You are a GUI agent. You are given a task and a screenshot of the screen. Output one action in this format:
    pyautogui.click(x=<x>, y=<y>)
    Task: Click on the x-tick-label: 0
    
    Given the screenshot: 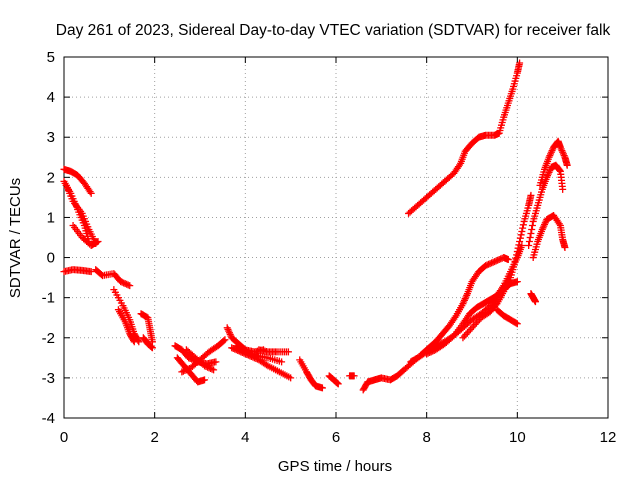 What is the action you would take?
    pyautogui.click(x=64, y=437)
    